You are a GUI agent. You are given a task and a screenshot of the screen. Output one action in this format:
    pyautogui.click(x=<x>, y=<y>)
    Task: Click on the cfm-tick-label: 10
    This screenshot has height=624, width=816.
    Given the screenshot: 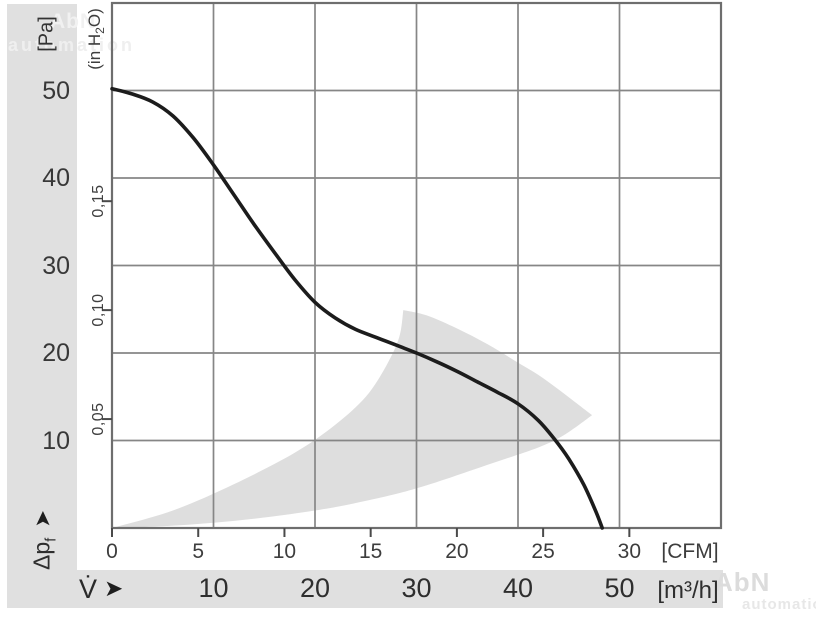 What is the action you would take?
    pyautogui.click(x=284, y=551)
    